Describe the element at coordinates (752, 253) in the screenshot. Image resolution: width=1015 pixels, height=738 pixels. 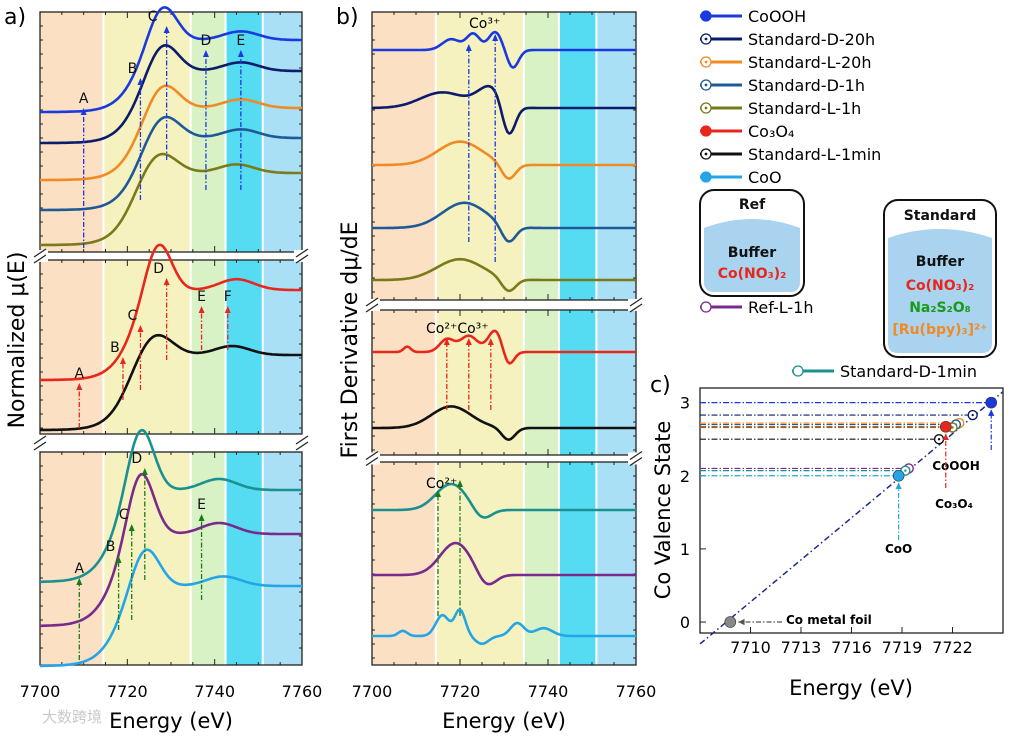
I see `ref-box-text: Buffer` at that location.